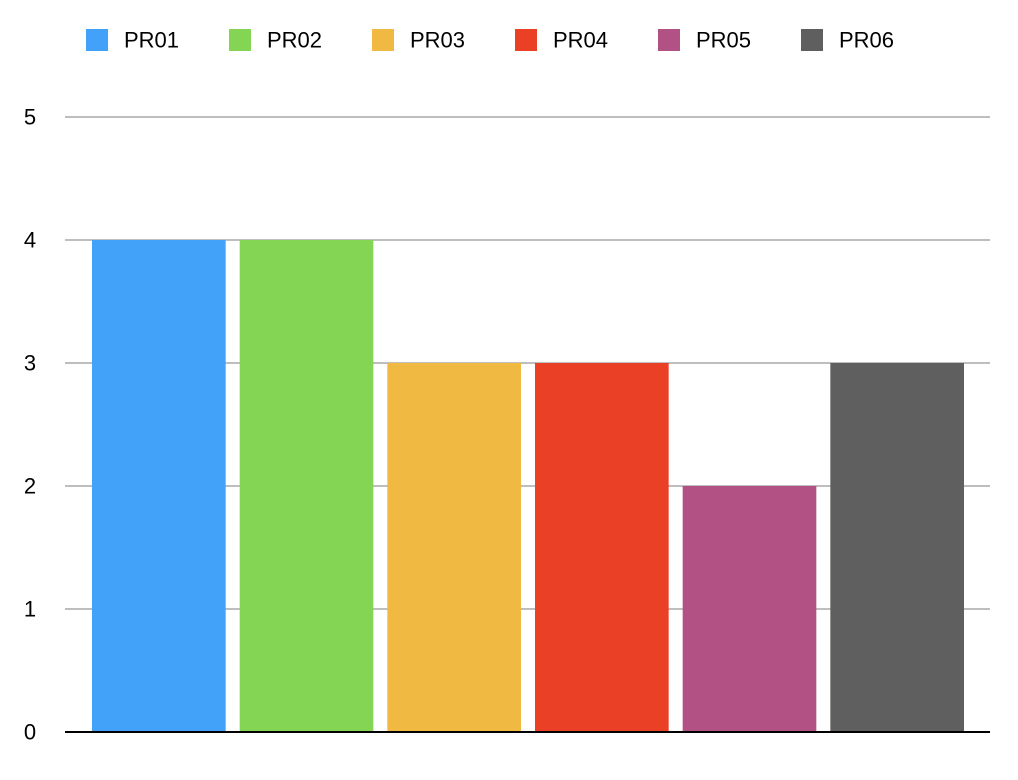 The width and height of the screenshot is (1018, 780). I want to click on bar-pr06, so click(897, 547).